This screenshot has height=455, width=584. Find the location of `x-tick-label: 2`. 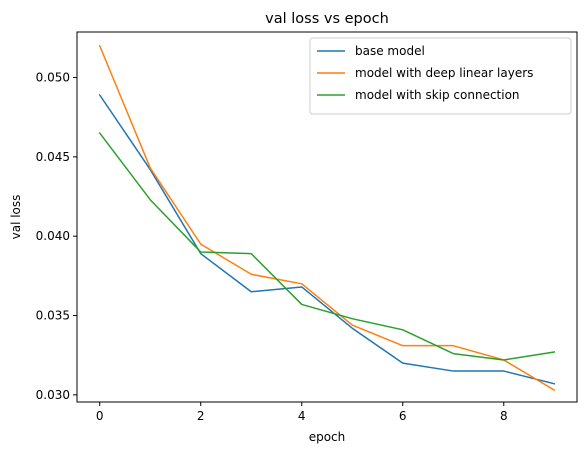

x-tick-label: 2 is located at coordinates (201, 416).